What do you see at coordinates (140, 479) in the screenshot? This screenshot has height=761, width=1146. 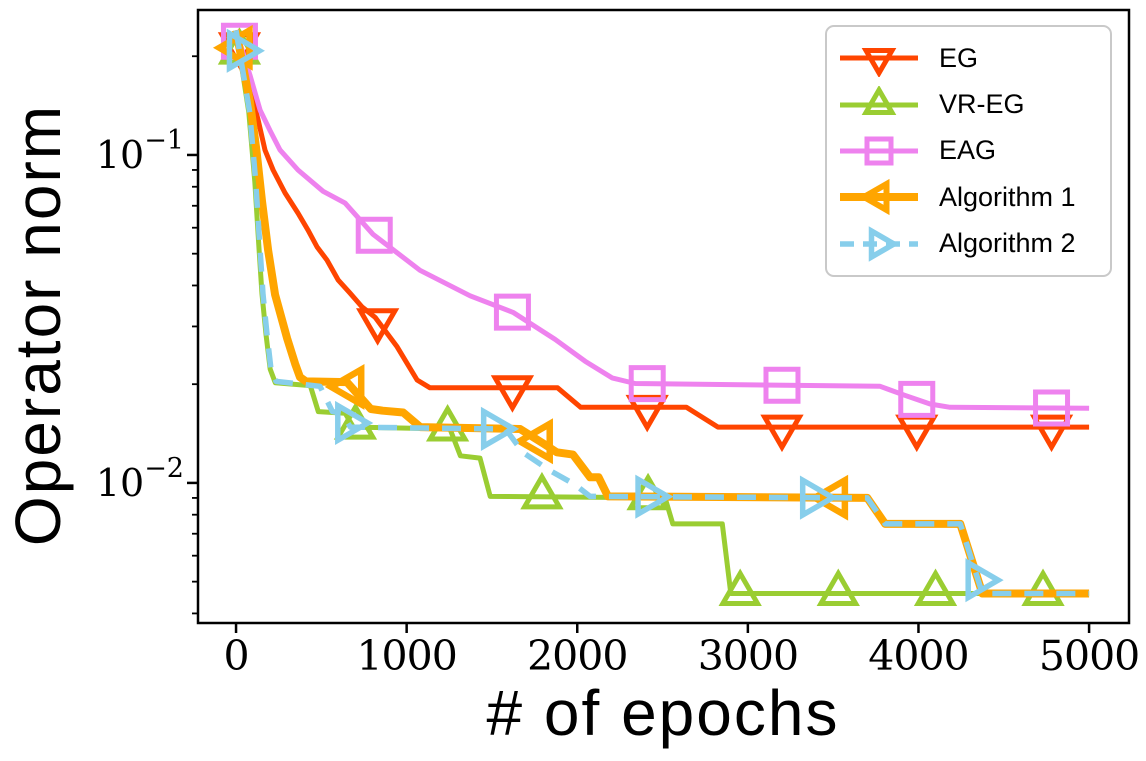 I see `y-tick-label: 10⁻²` at bounding box center [140, 479].